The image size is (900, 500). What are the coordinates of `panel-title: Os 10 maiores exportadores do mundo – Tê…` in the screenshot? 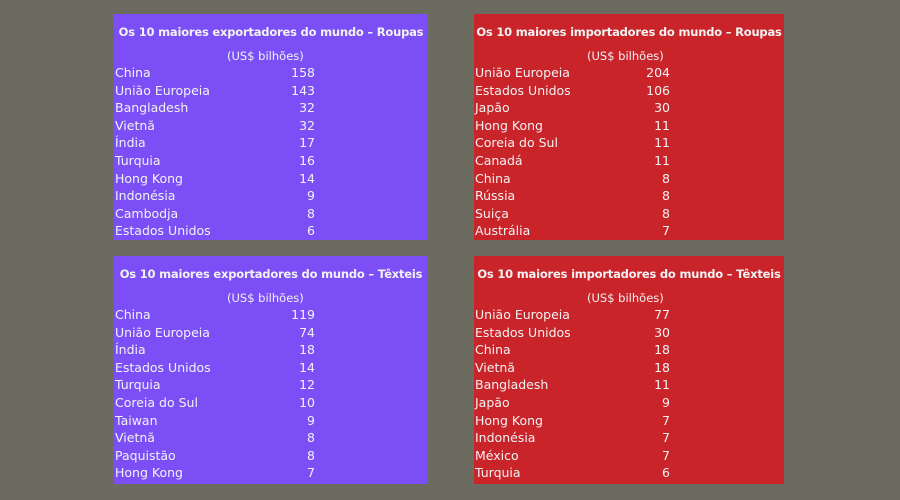 It's located at (271, 274).